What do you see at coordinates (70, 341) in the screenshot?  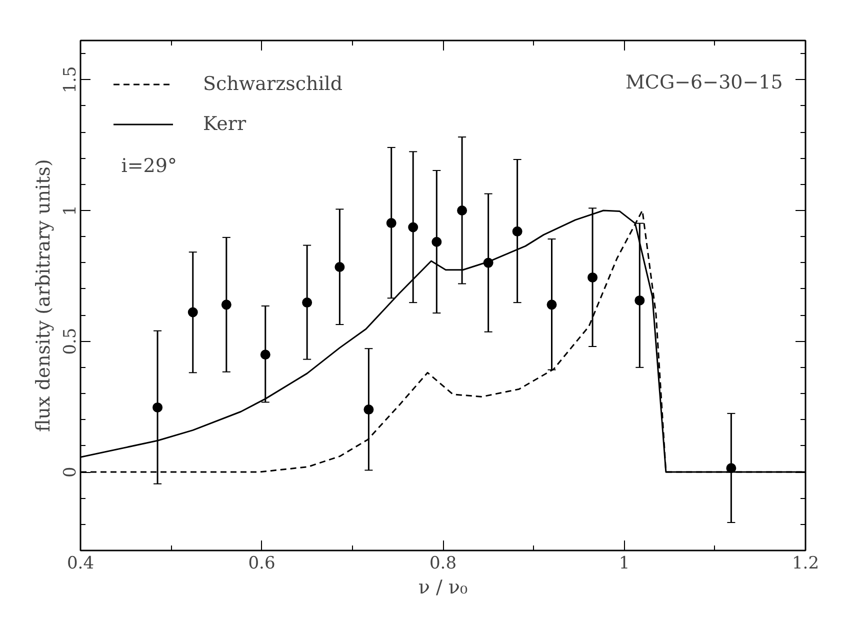 I see `y-tick-label: 0.5` at bounding box center [70, 341].